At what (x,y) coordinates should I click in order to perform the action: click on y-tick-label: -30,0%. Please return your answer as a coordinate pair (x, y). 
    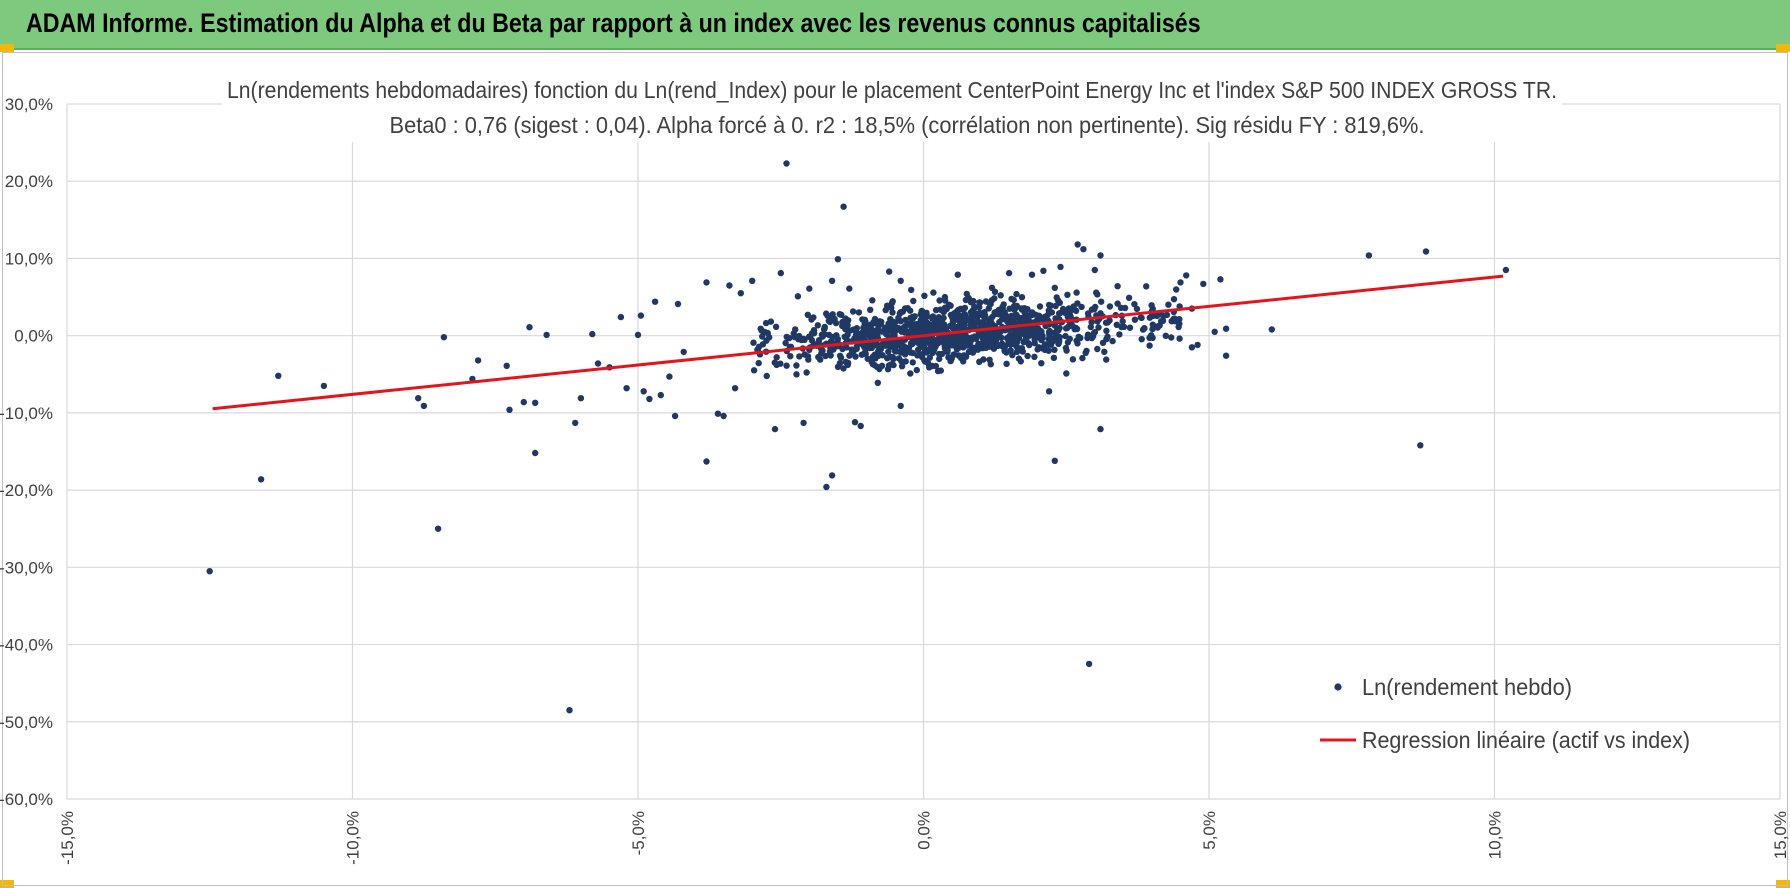
    Looking at the image, I should click on (26, 567).